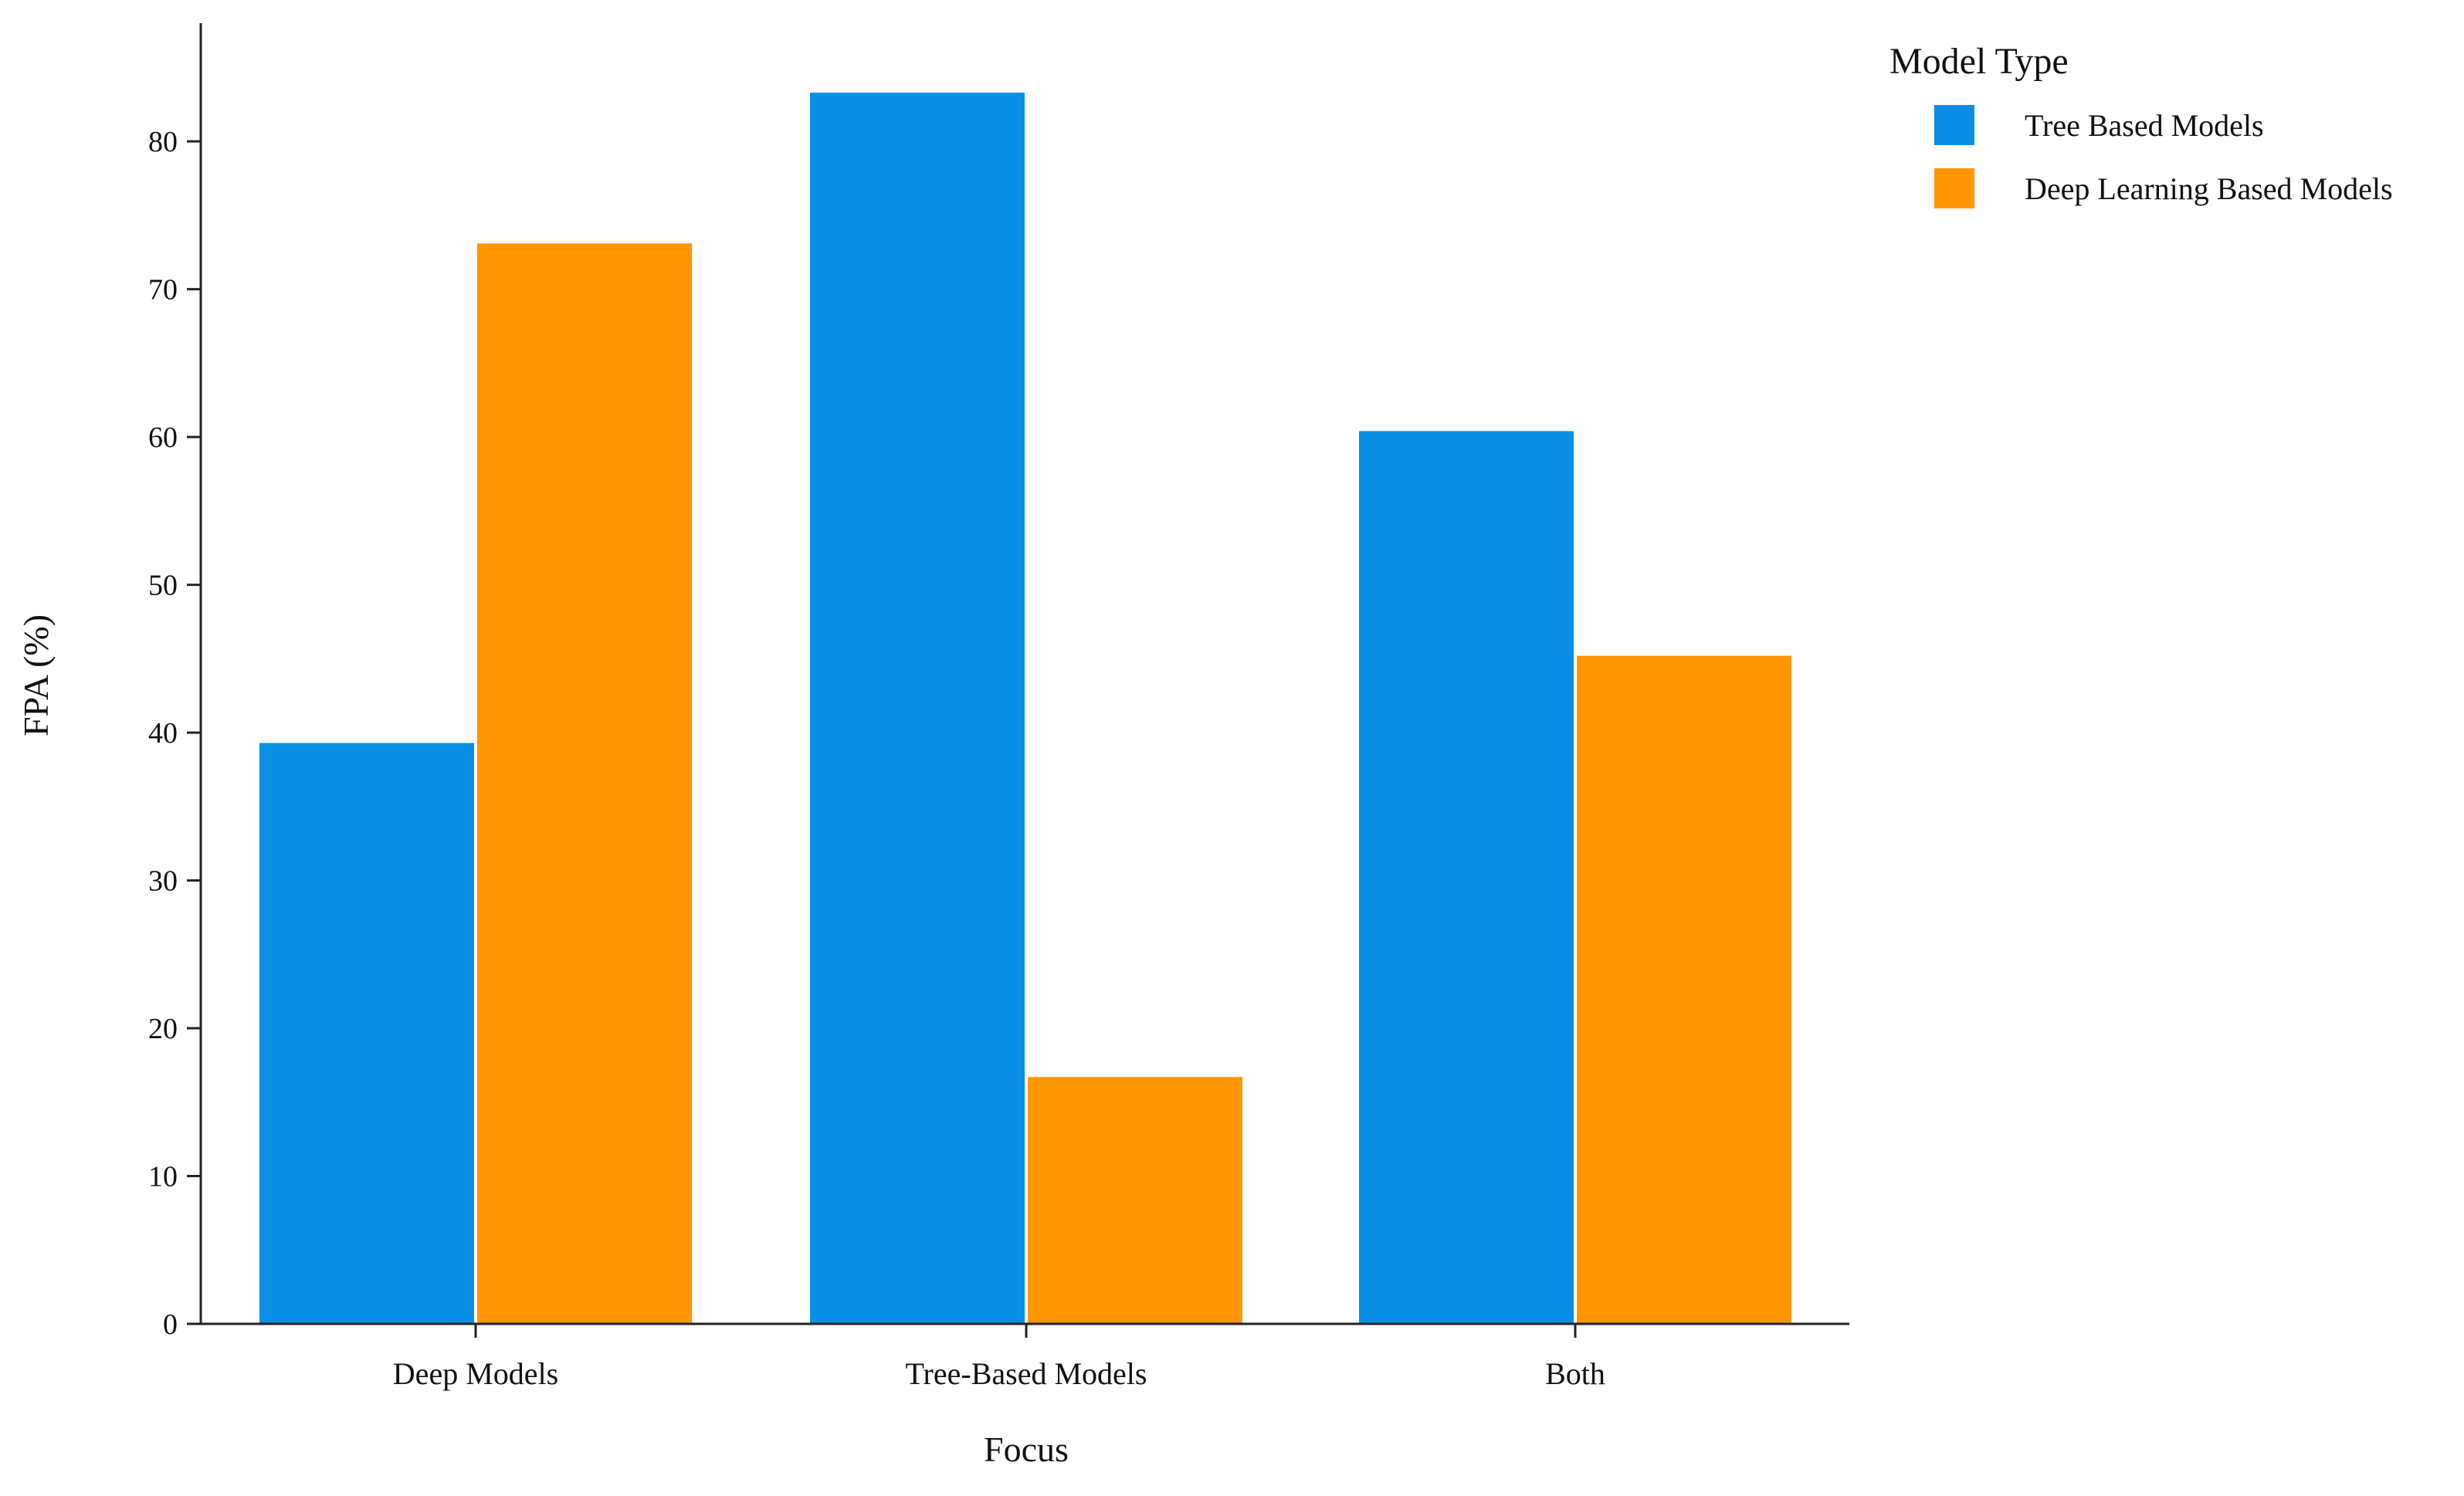 This screenshot has height=1496, width=2464. Describe the element at coordinates (163, 1029) in the screenshot. I see `y-tick-label: 20` at that location.